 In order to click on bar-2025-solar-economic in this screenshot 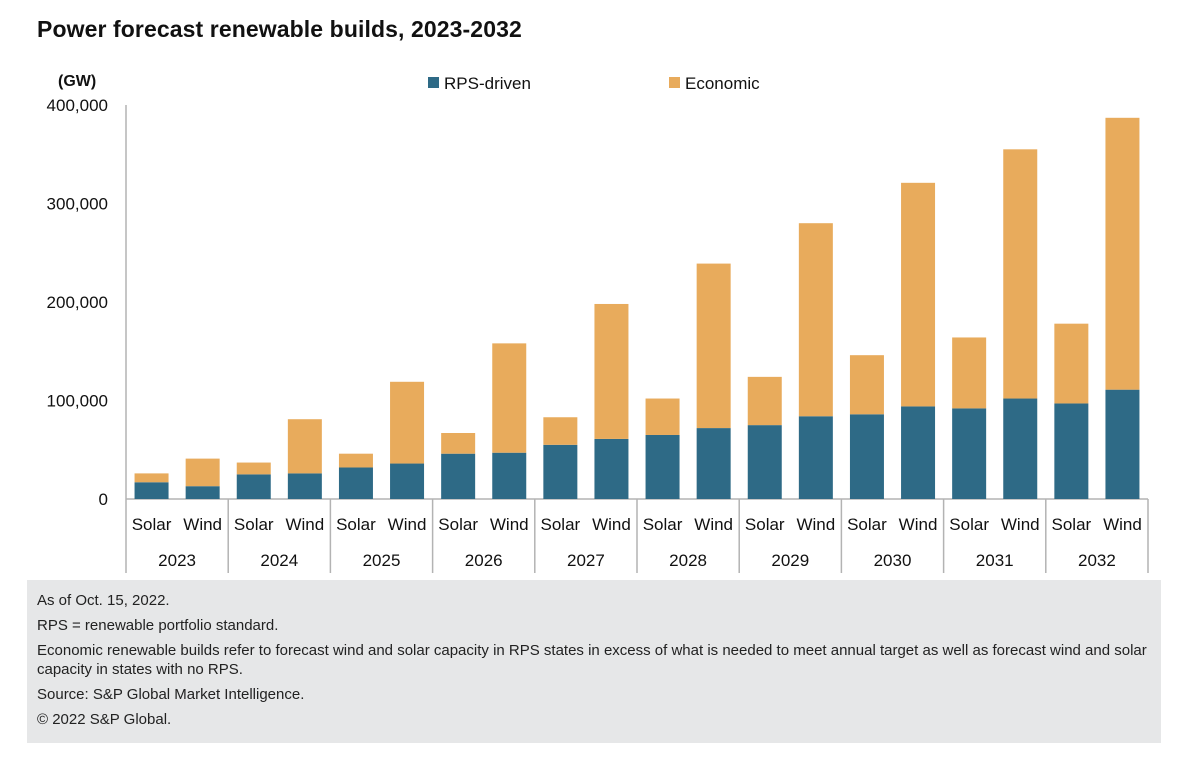, I will do `click(355, 460)`.